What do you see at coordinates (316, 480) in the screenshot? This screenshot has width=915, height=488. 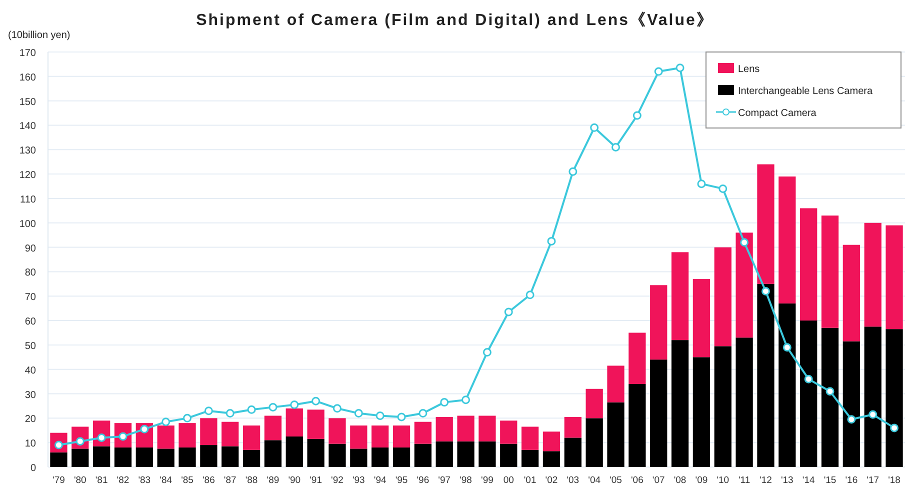 I see `x-tick-label: '91` at bounding box center [316, 480].